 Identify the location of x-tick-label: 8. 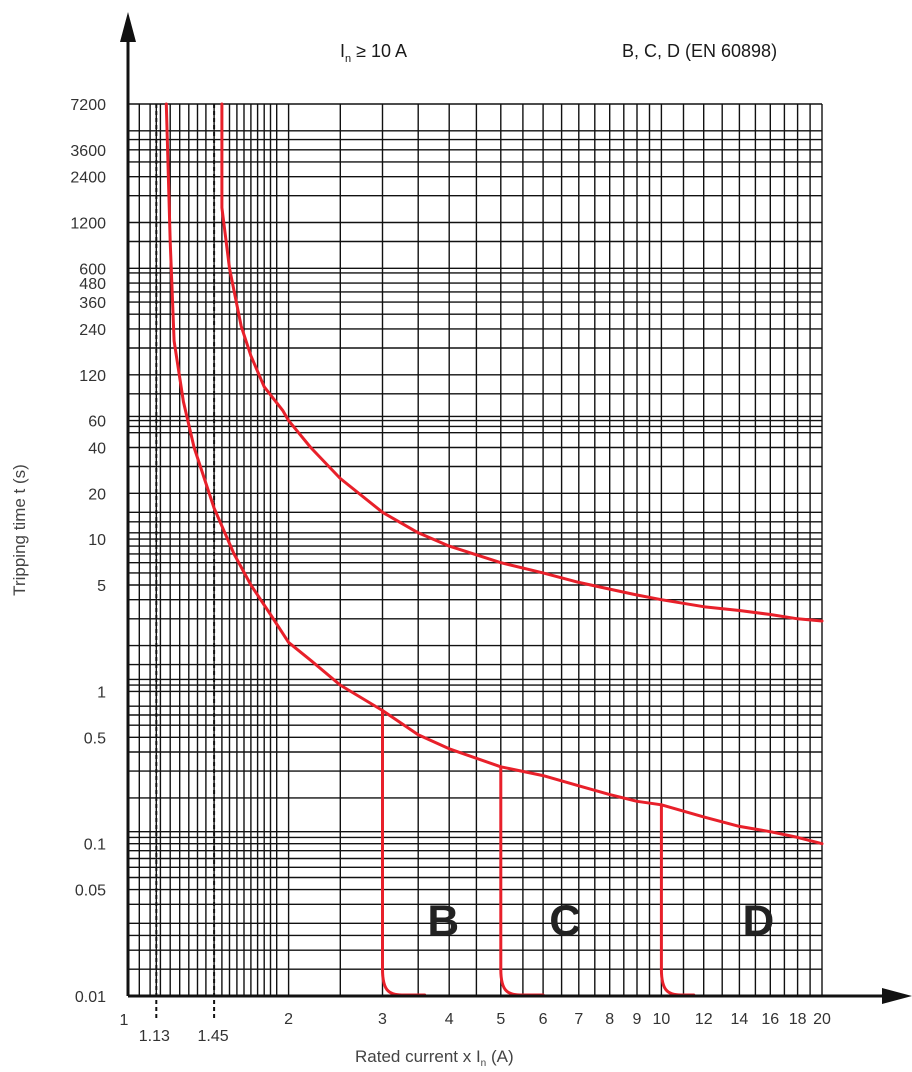
(609, 1019).